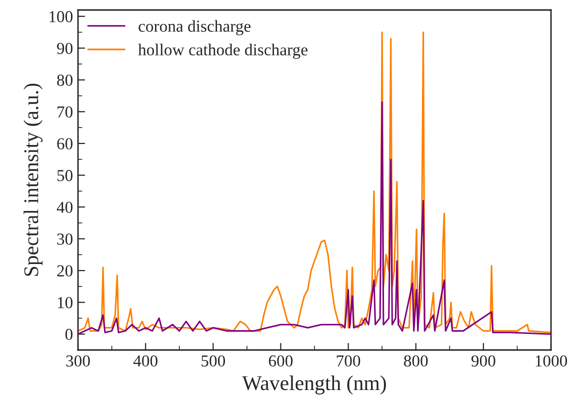 The width and height of the screenshot is (570, 401). What do you see at coordinates (348, 361) in the screenshot?
I see `x-tick-label: 700` at bounding box center [348, 361].